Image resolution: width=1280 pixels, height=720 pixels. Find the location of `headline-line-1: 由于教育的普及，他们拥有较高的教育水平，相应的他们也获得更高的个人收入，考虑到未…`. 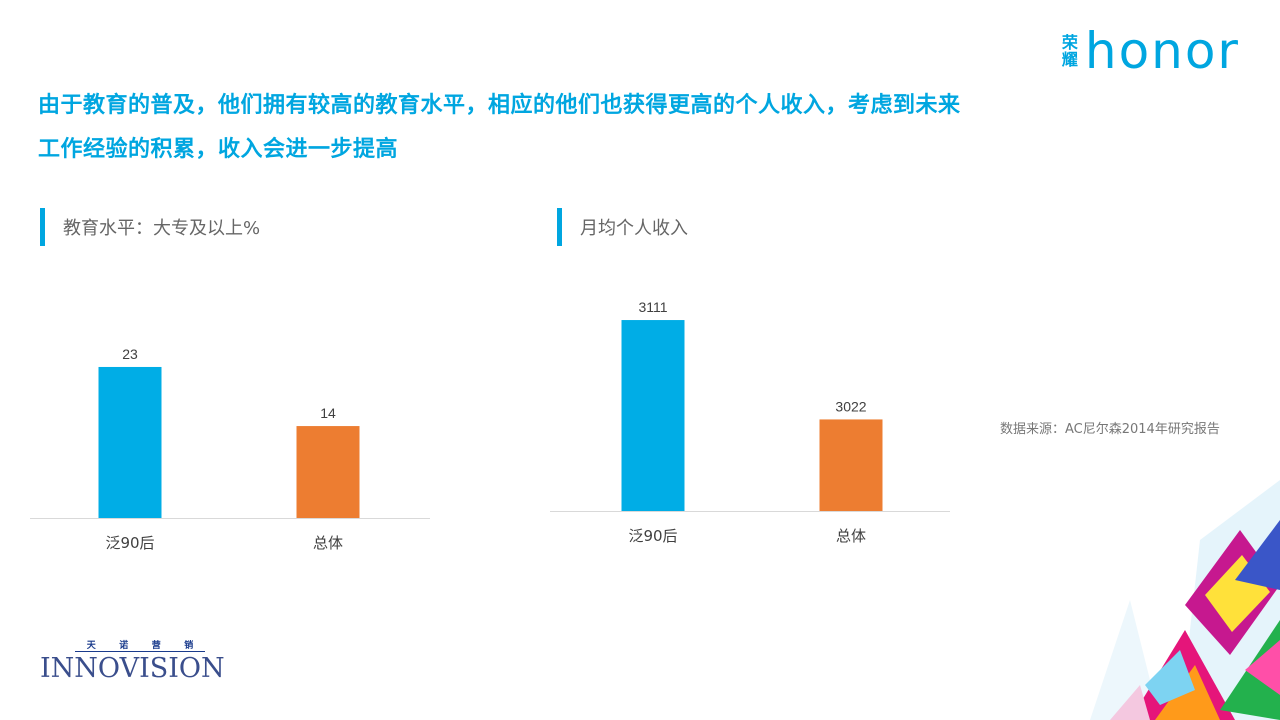

headline-line-1: 由于教育的普及，他们拥有较高的教育水平，相应的他们也获得更高的个人收入，考虑到未… is located at coordinates (499, 105).